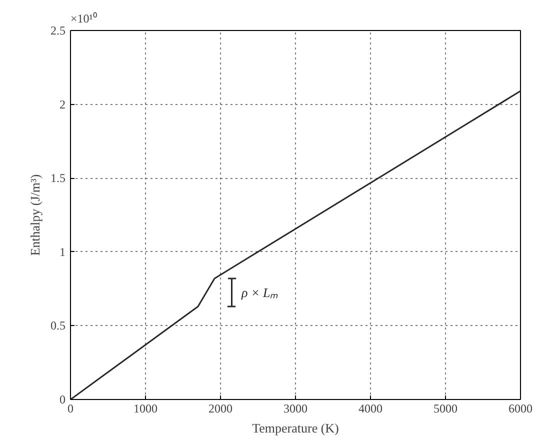  I want to click on y-tick-label: 2, so click(63, 104).